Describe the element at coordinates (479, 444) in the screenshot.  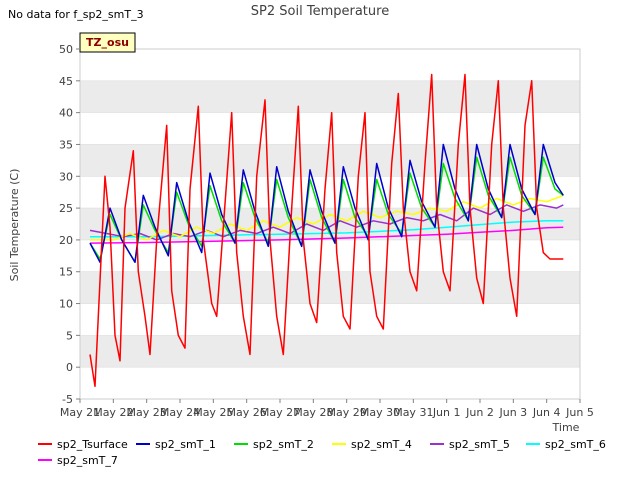
I see `legend-label: sp2_smT_5` at that location.